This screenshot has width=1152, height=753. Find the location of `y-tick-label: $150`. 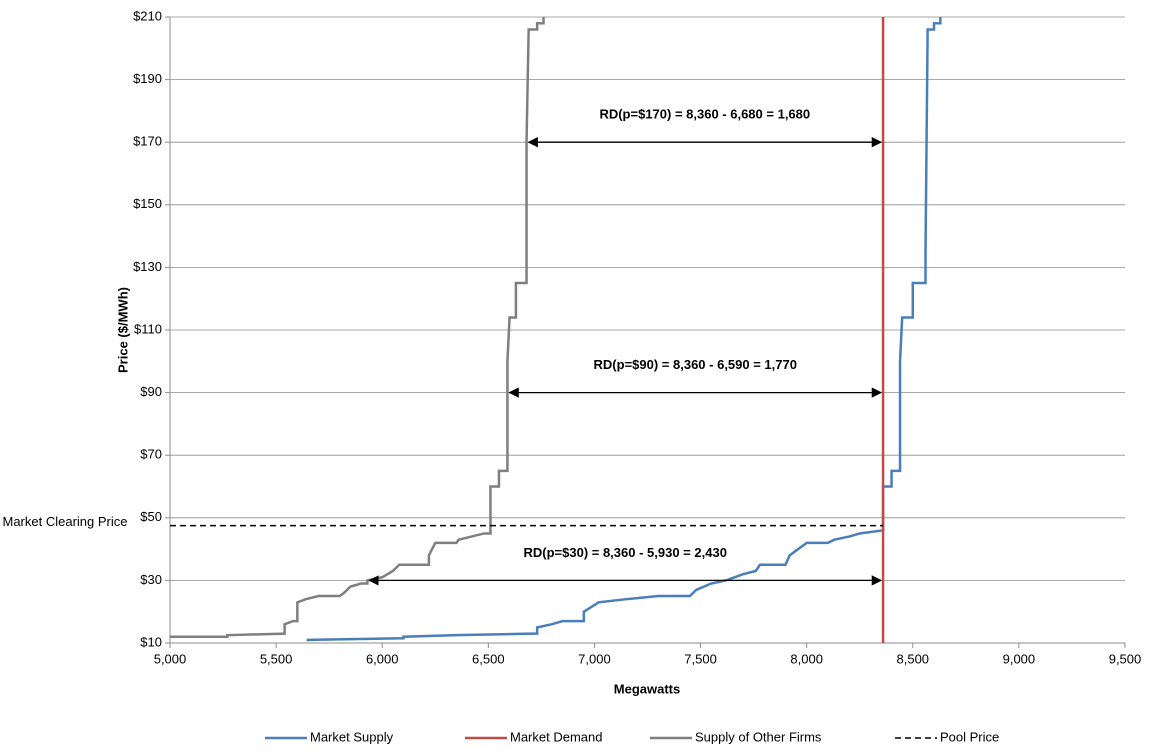

y-tick-label: $150 is located at coordinates (147, 203).